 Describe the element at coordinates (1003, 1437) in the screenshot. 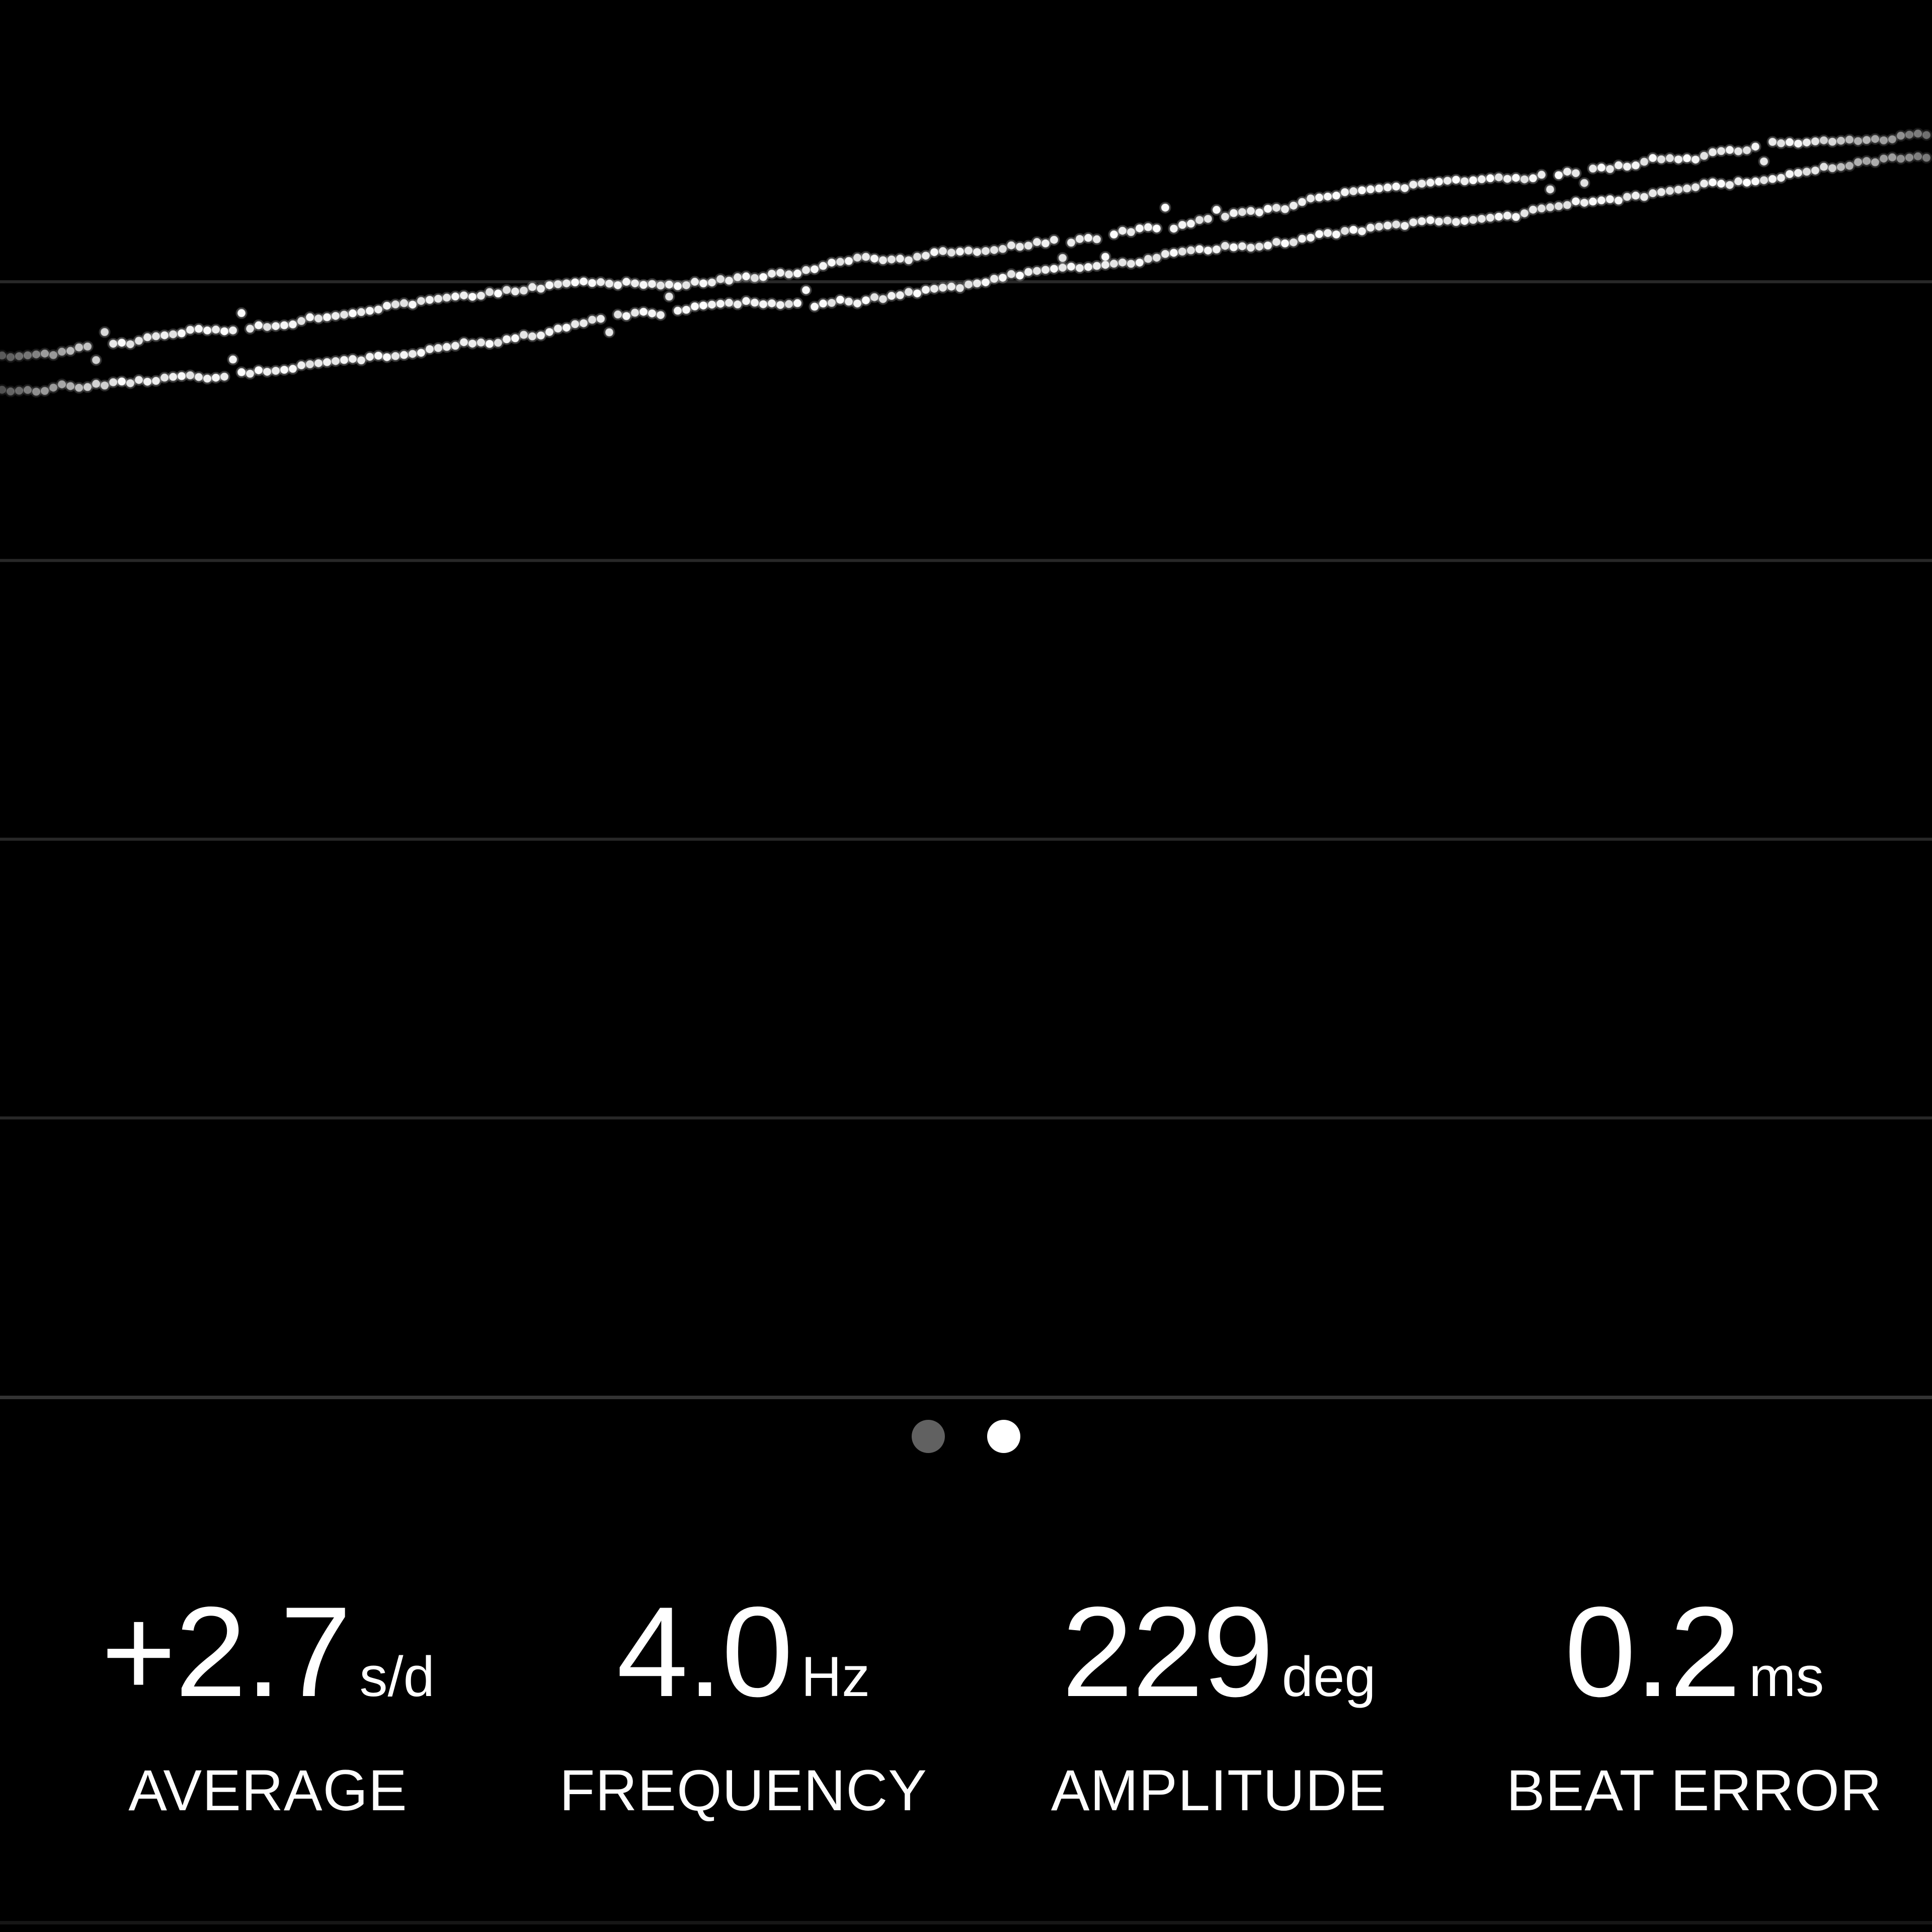

I see `page-dot-active` at that location.